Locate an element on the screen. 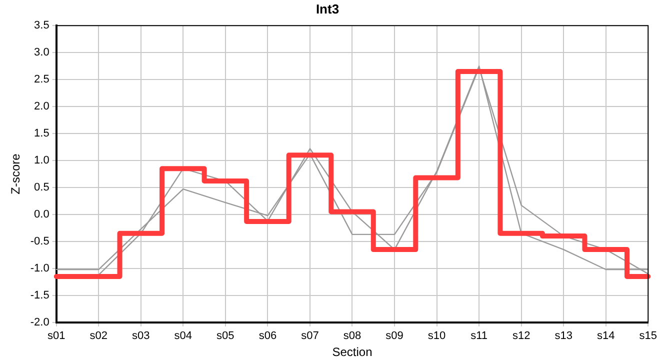 The height and width of the screenshot is (360, 660). y-tick-label: 0.5 is located at coordinates (42, 188).